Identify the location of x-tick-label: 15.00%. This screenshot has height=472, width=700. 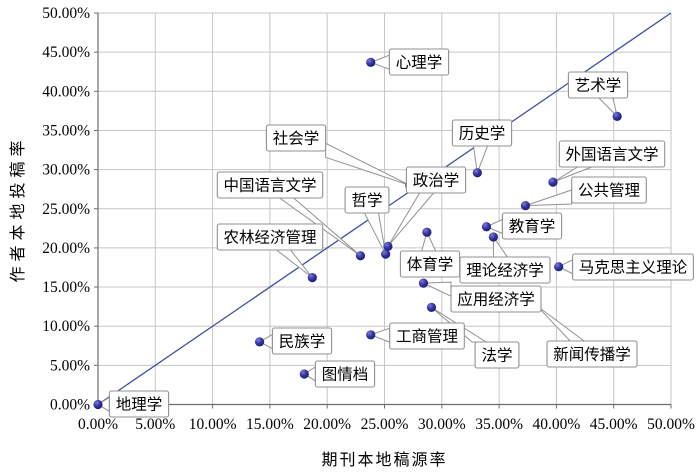
(270, 424).